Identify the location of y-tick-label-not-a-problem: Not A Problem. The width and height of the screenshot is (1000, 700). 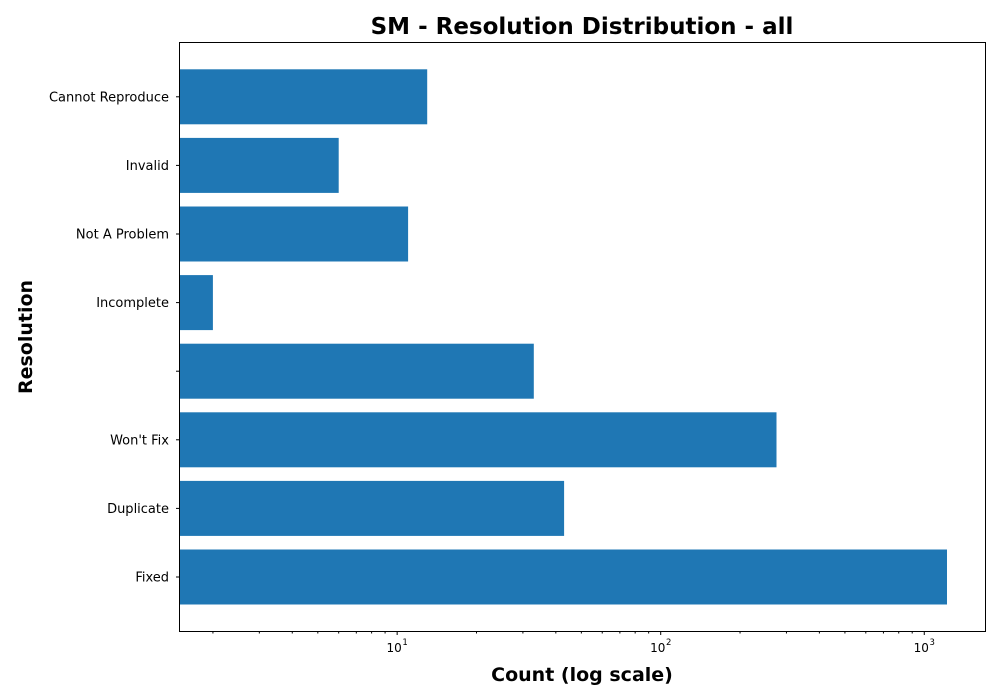
(122, 235).